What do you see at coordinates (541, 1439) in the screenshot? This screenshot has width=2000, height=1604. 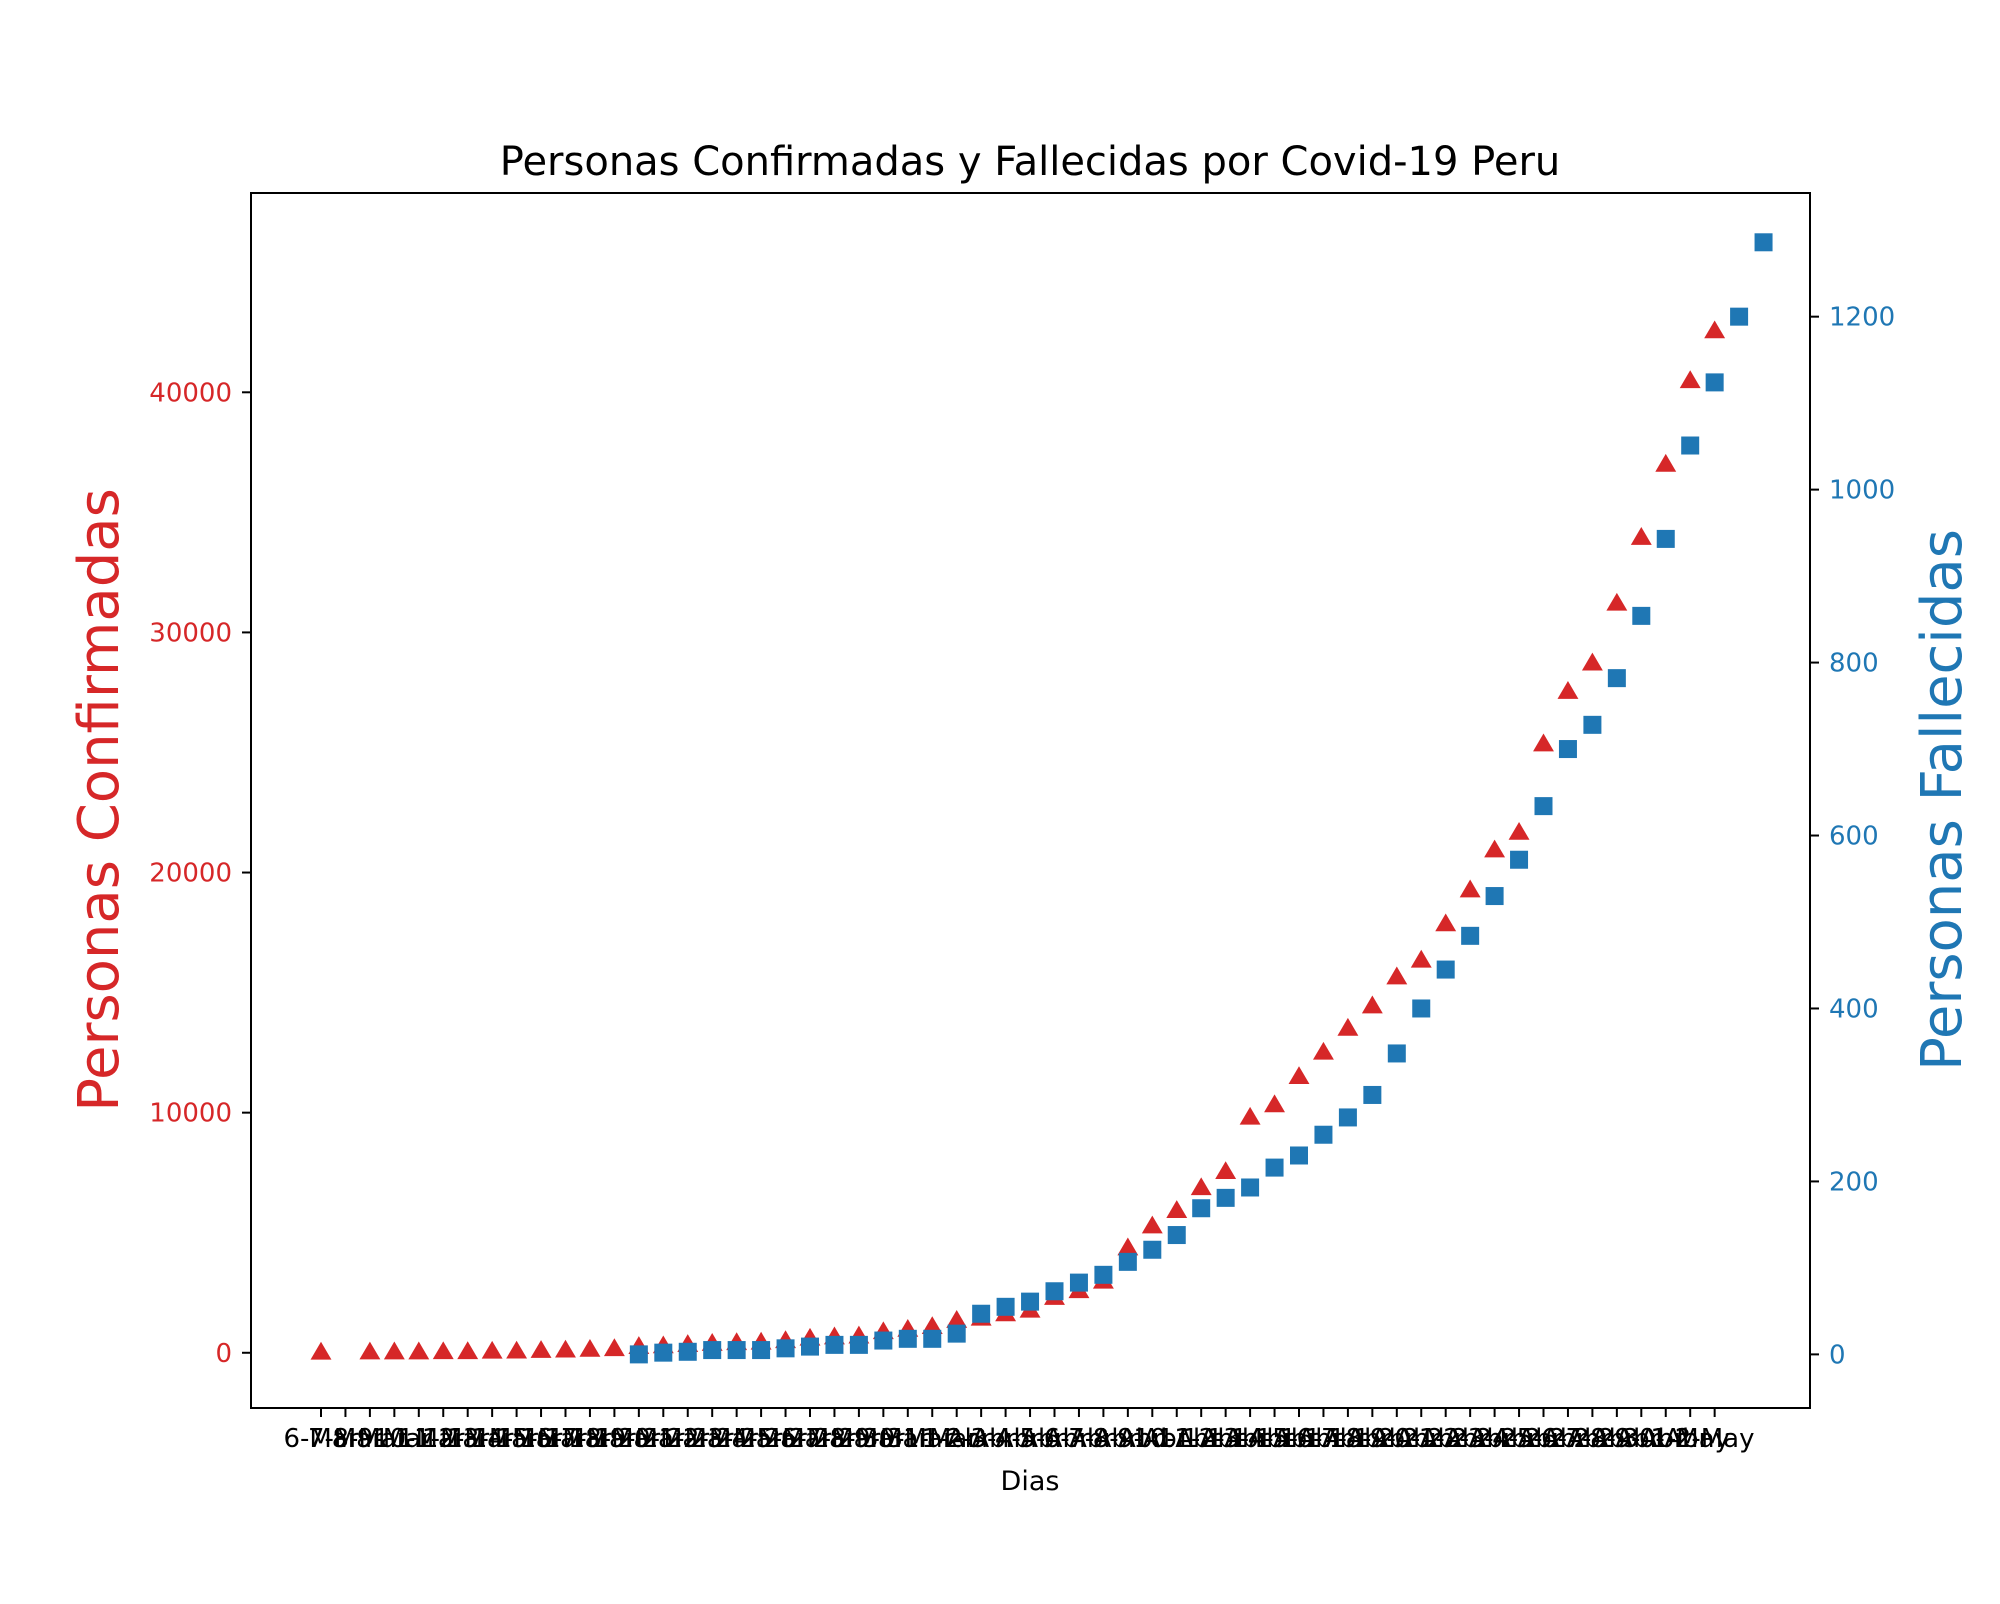 I see `x-tick-label: 15-Mar` at bounding box center [541, 1439].